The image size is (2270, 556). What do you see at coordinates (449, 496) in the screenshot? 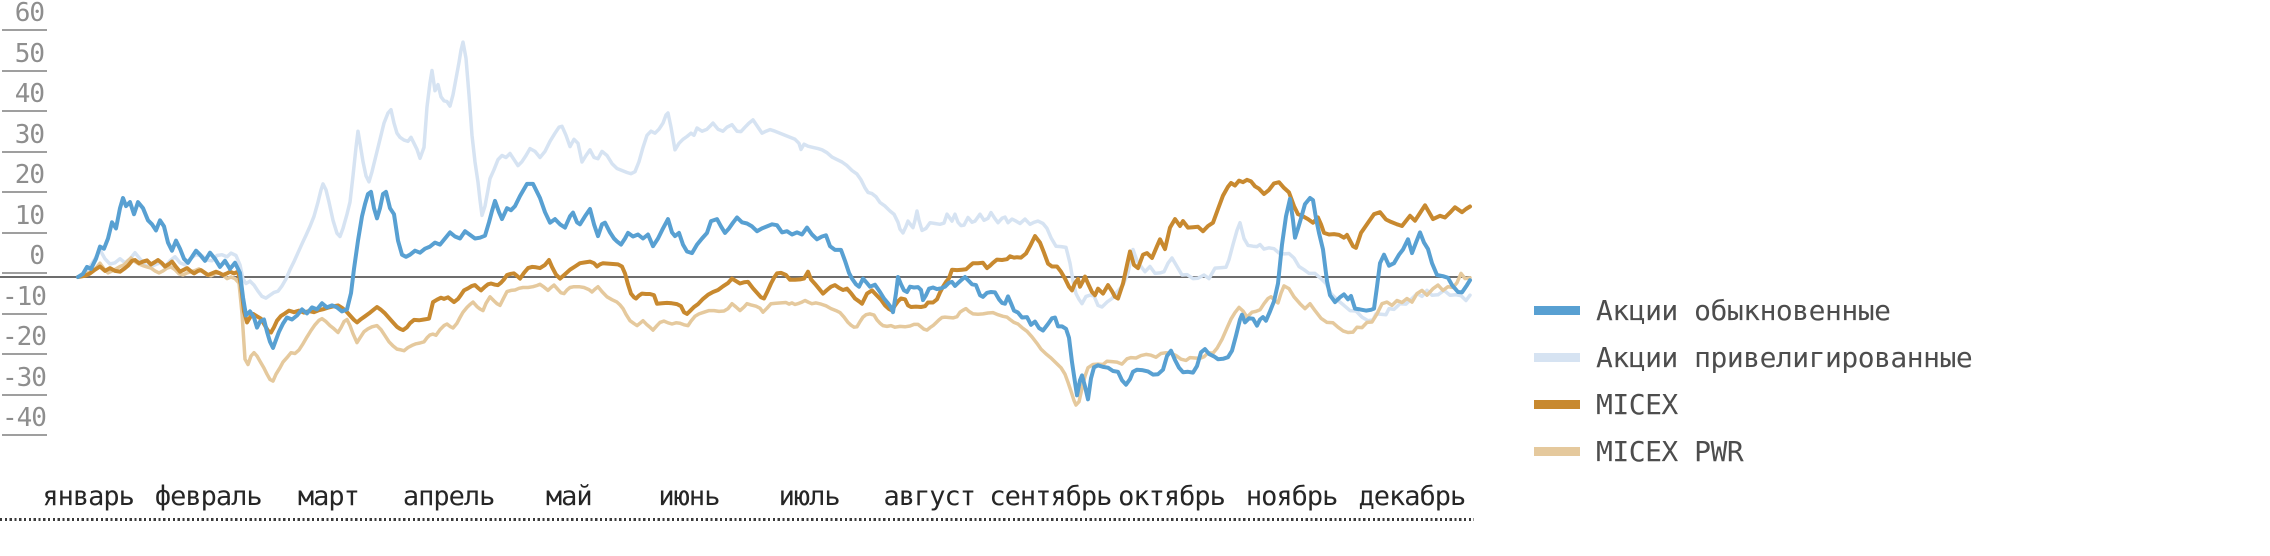
I see `month-label-апрель: апрель` at bounding box center [449, 496].